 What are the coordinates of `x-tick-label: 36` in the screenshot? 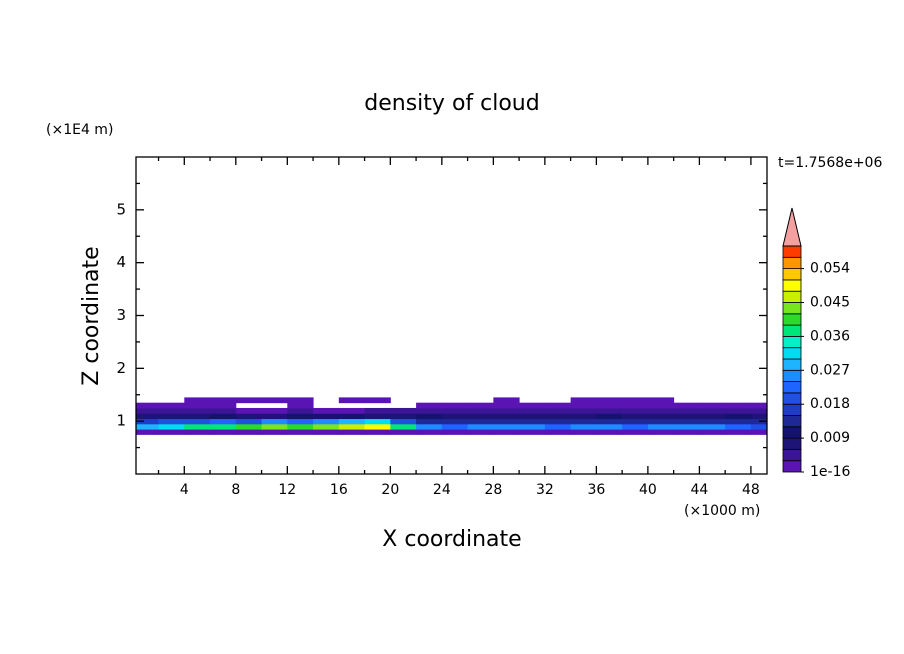 It's located at (596, 490).